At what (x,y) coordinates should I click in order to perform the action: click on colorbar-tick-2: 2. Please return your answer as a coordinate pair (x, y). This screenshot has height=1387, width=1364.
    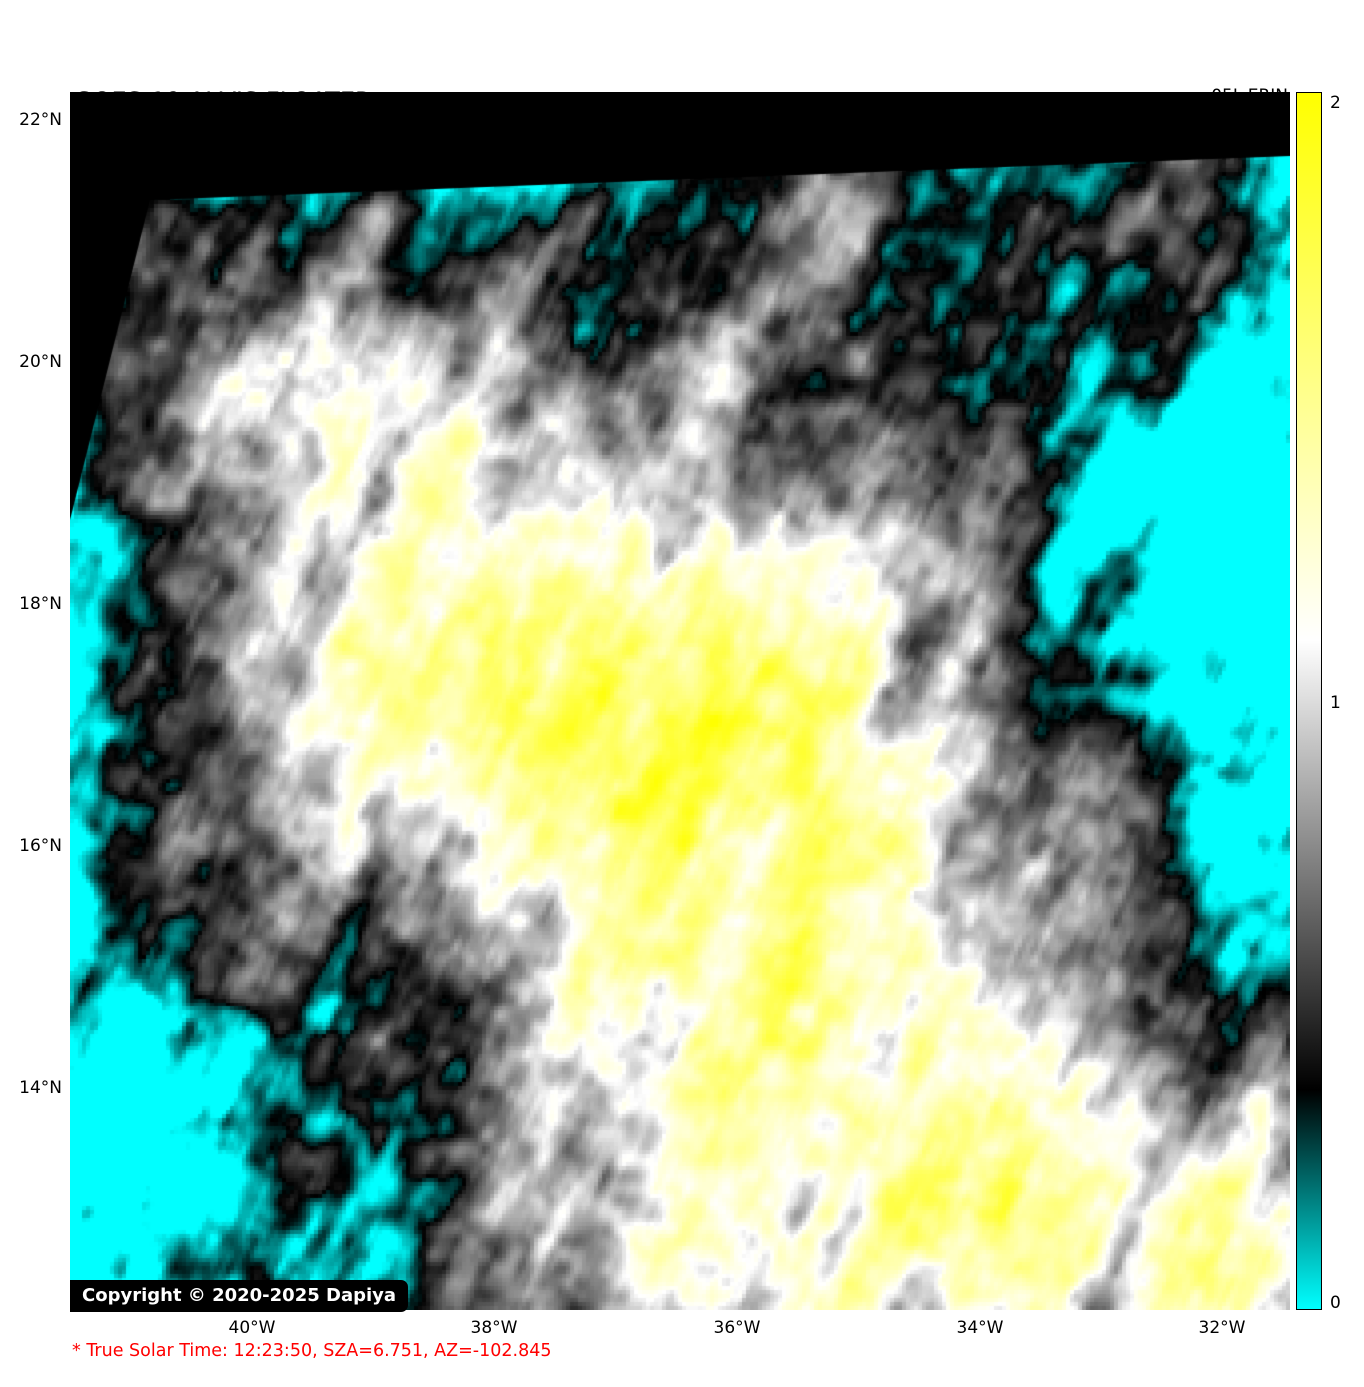
    Looking at the image, I should click on (1335, 103).